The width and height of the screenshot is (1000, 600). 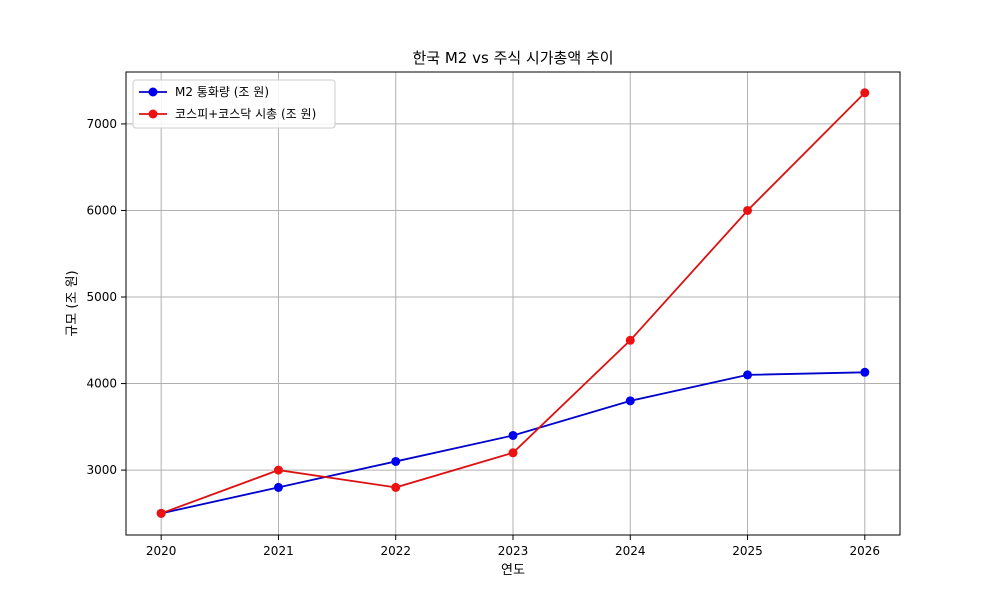 What do you see at coordinates (222, 92) in the screenshot?
I see `legend-label-1: M2 통화량 (조 원)` at bounding box center [222, 92].